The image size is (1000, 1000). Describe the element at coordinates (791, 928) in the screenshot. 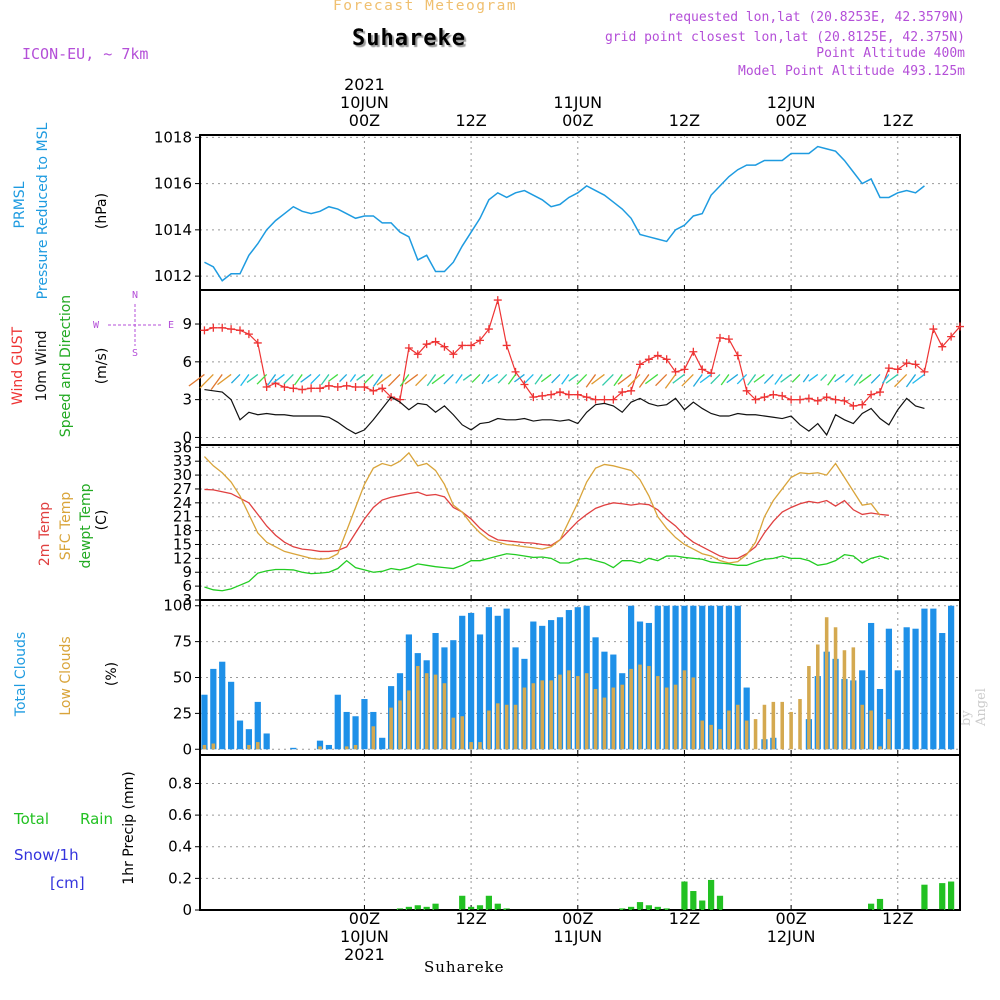

I see `time-label: 00Z 12JUN` at that location.